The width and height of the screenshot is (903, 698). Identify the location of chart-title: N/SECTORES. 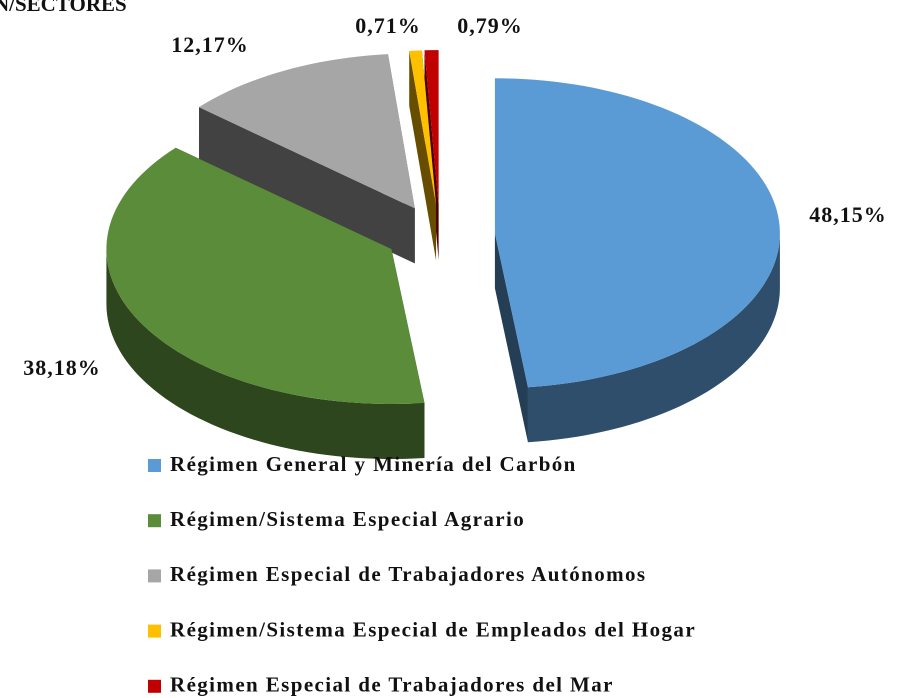
(63, 8).